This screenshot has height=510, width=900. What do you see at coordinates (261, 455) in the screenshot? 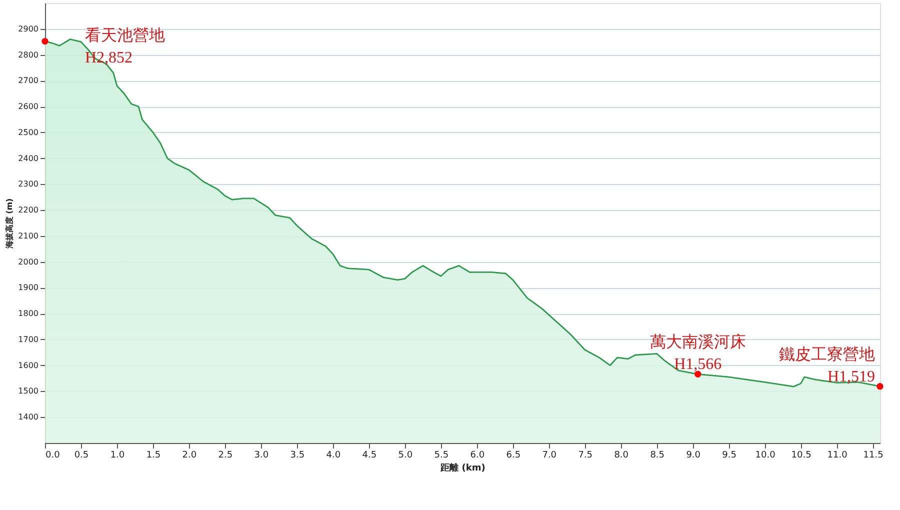
I see `x-tick-label: 3.0` at bounding box center [261, 455].